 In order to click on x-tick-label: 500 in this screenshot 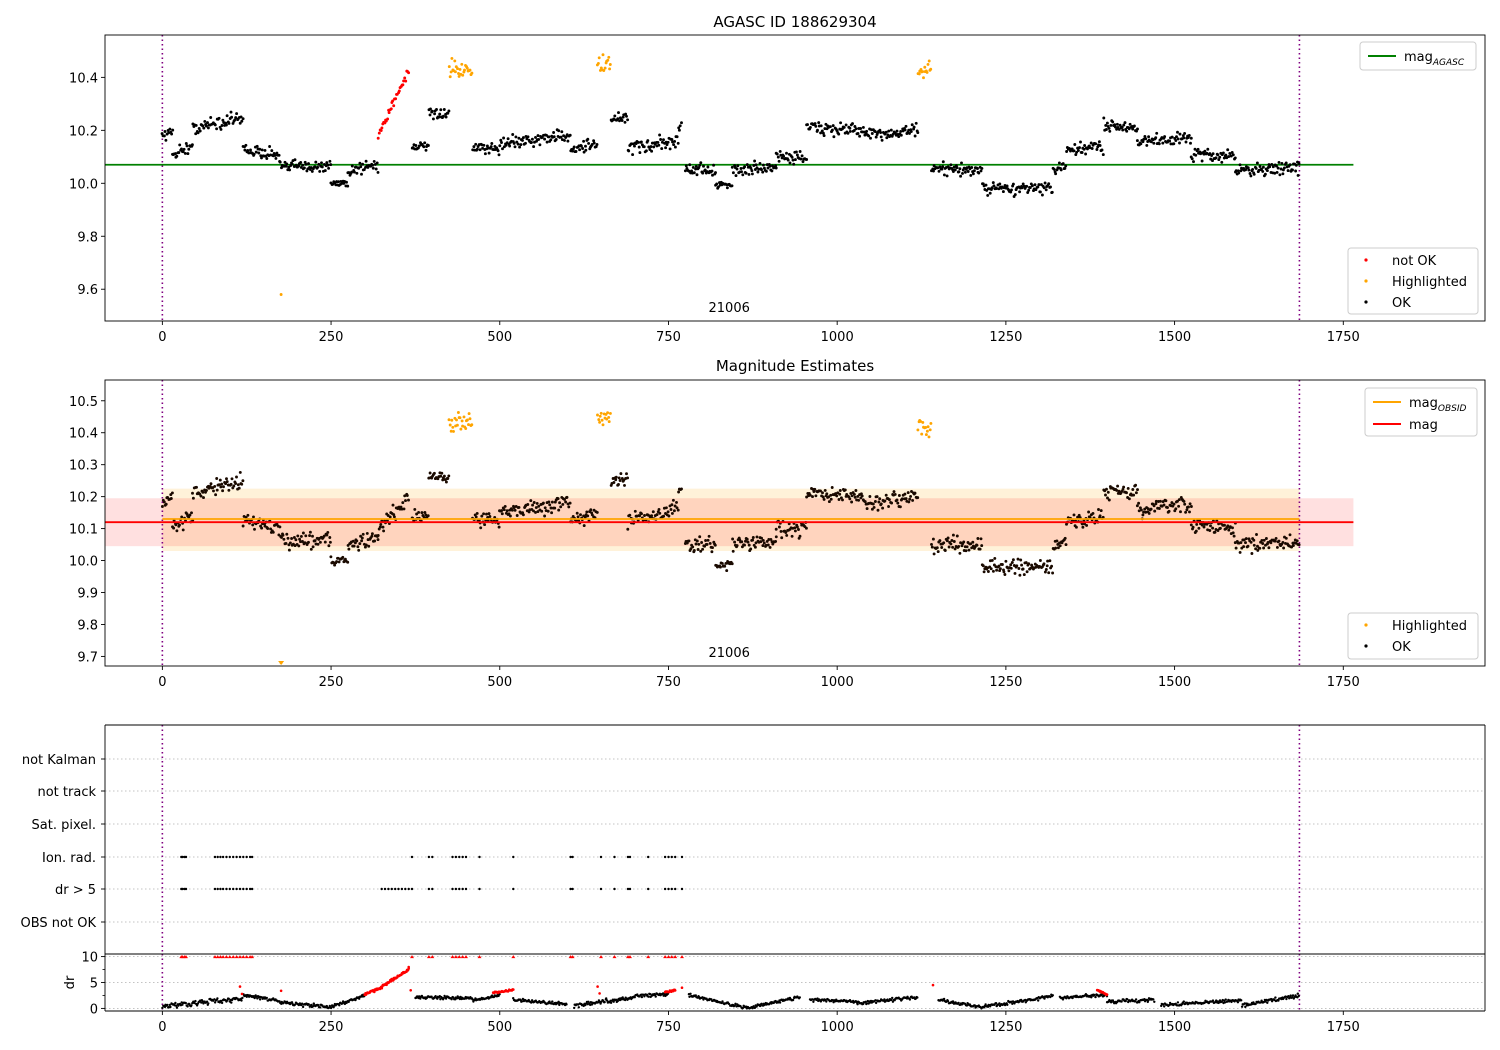, I will do `click(499, 337)`.